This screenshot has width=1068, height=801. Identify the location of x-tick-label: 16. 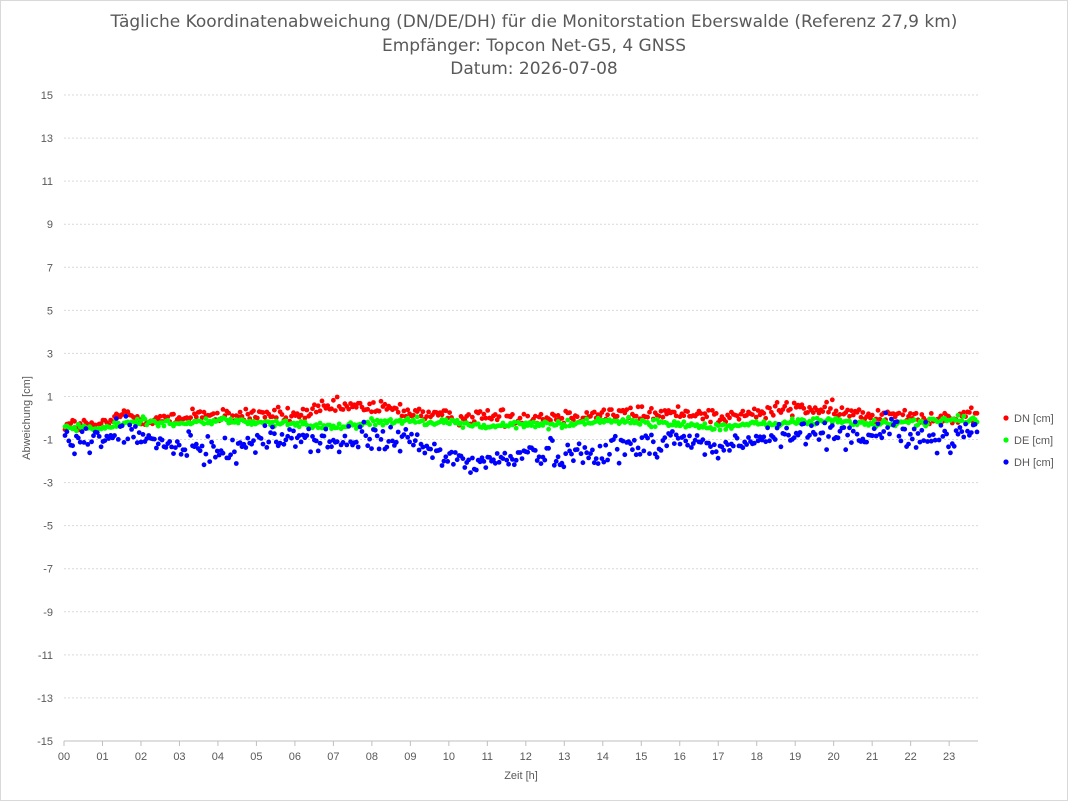
(680, 757).